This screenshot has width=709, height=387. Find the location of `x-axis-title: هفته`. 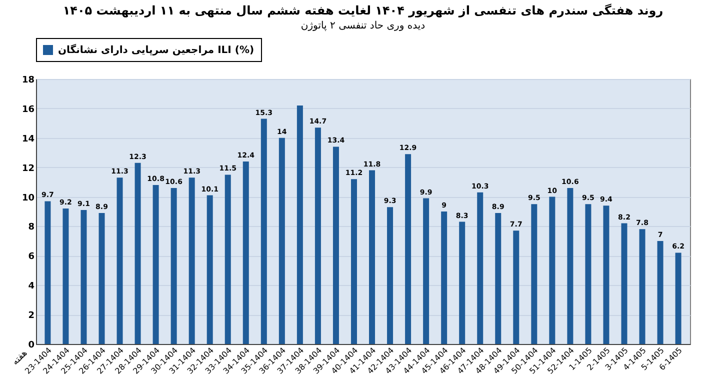

x-axis-title: هفته is located at coordinates (20, 358).